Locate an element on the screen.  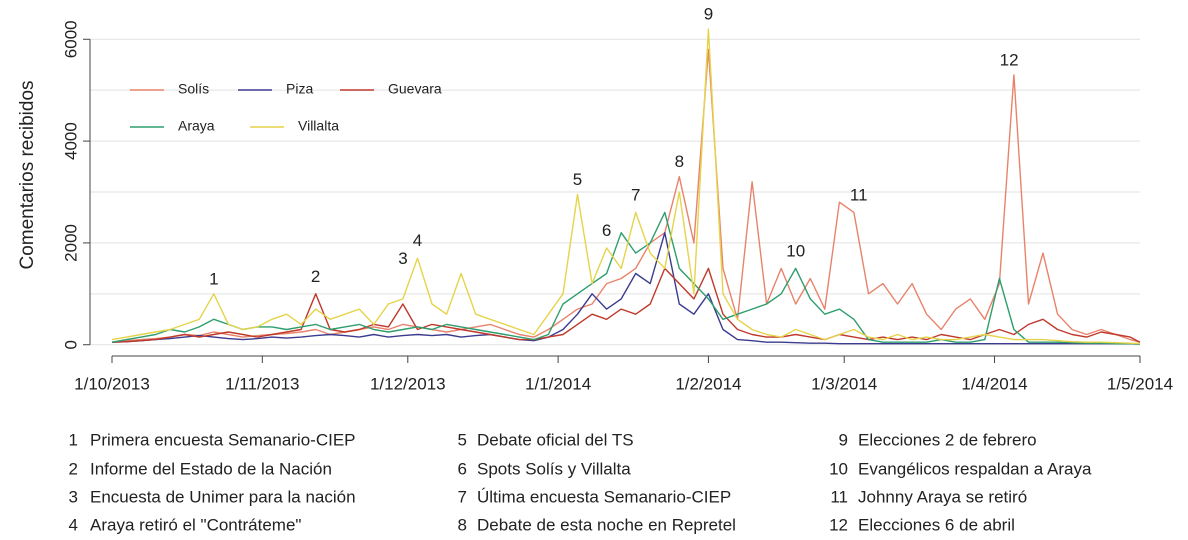
y-tick-label: 0 is located at coordinates (70, 344).